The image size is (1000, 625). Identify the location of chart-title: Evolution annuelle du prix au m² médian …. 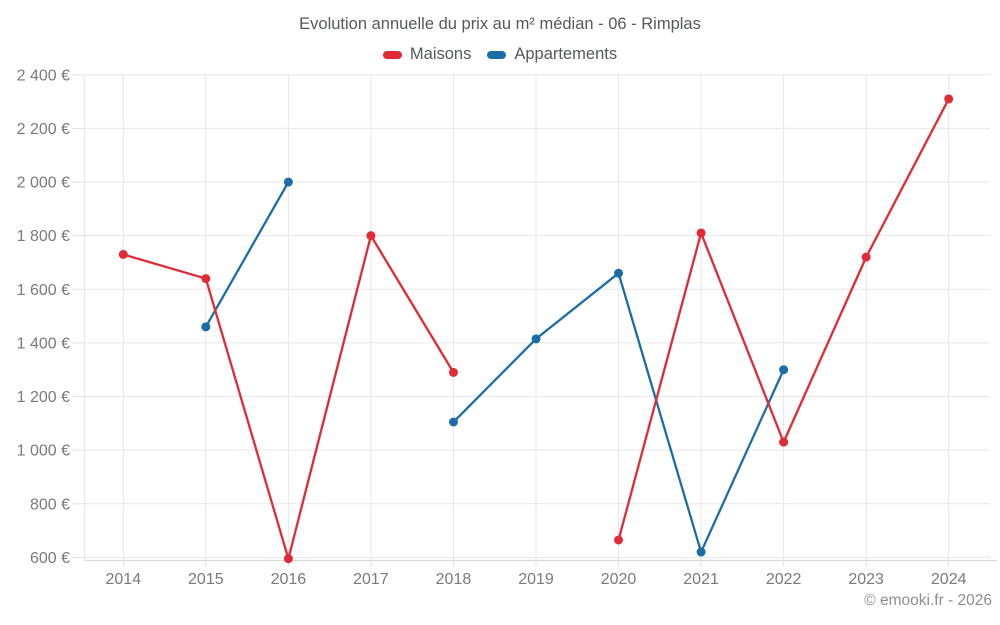
(500, 24).